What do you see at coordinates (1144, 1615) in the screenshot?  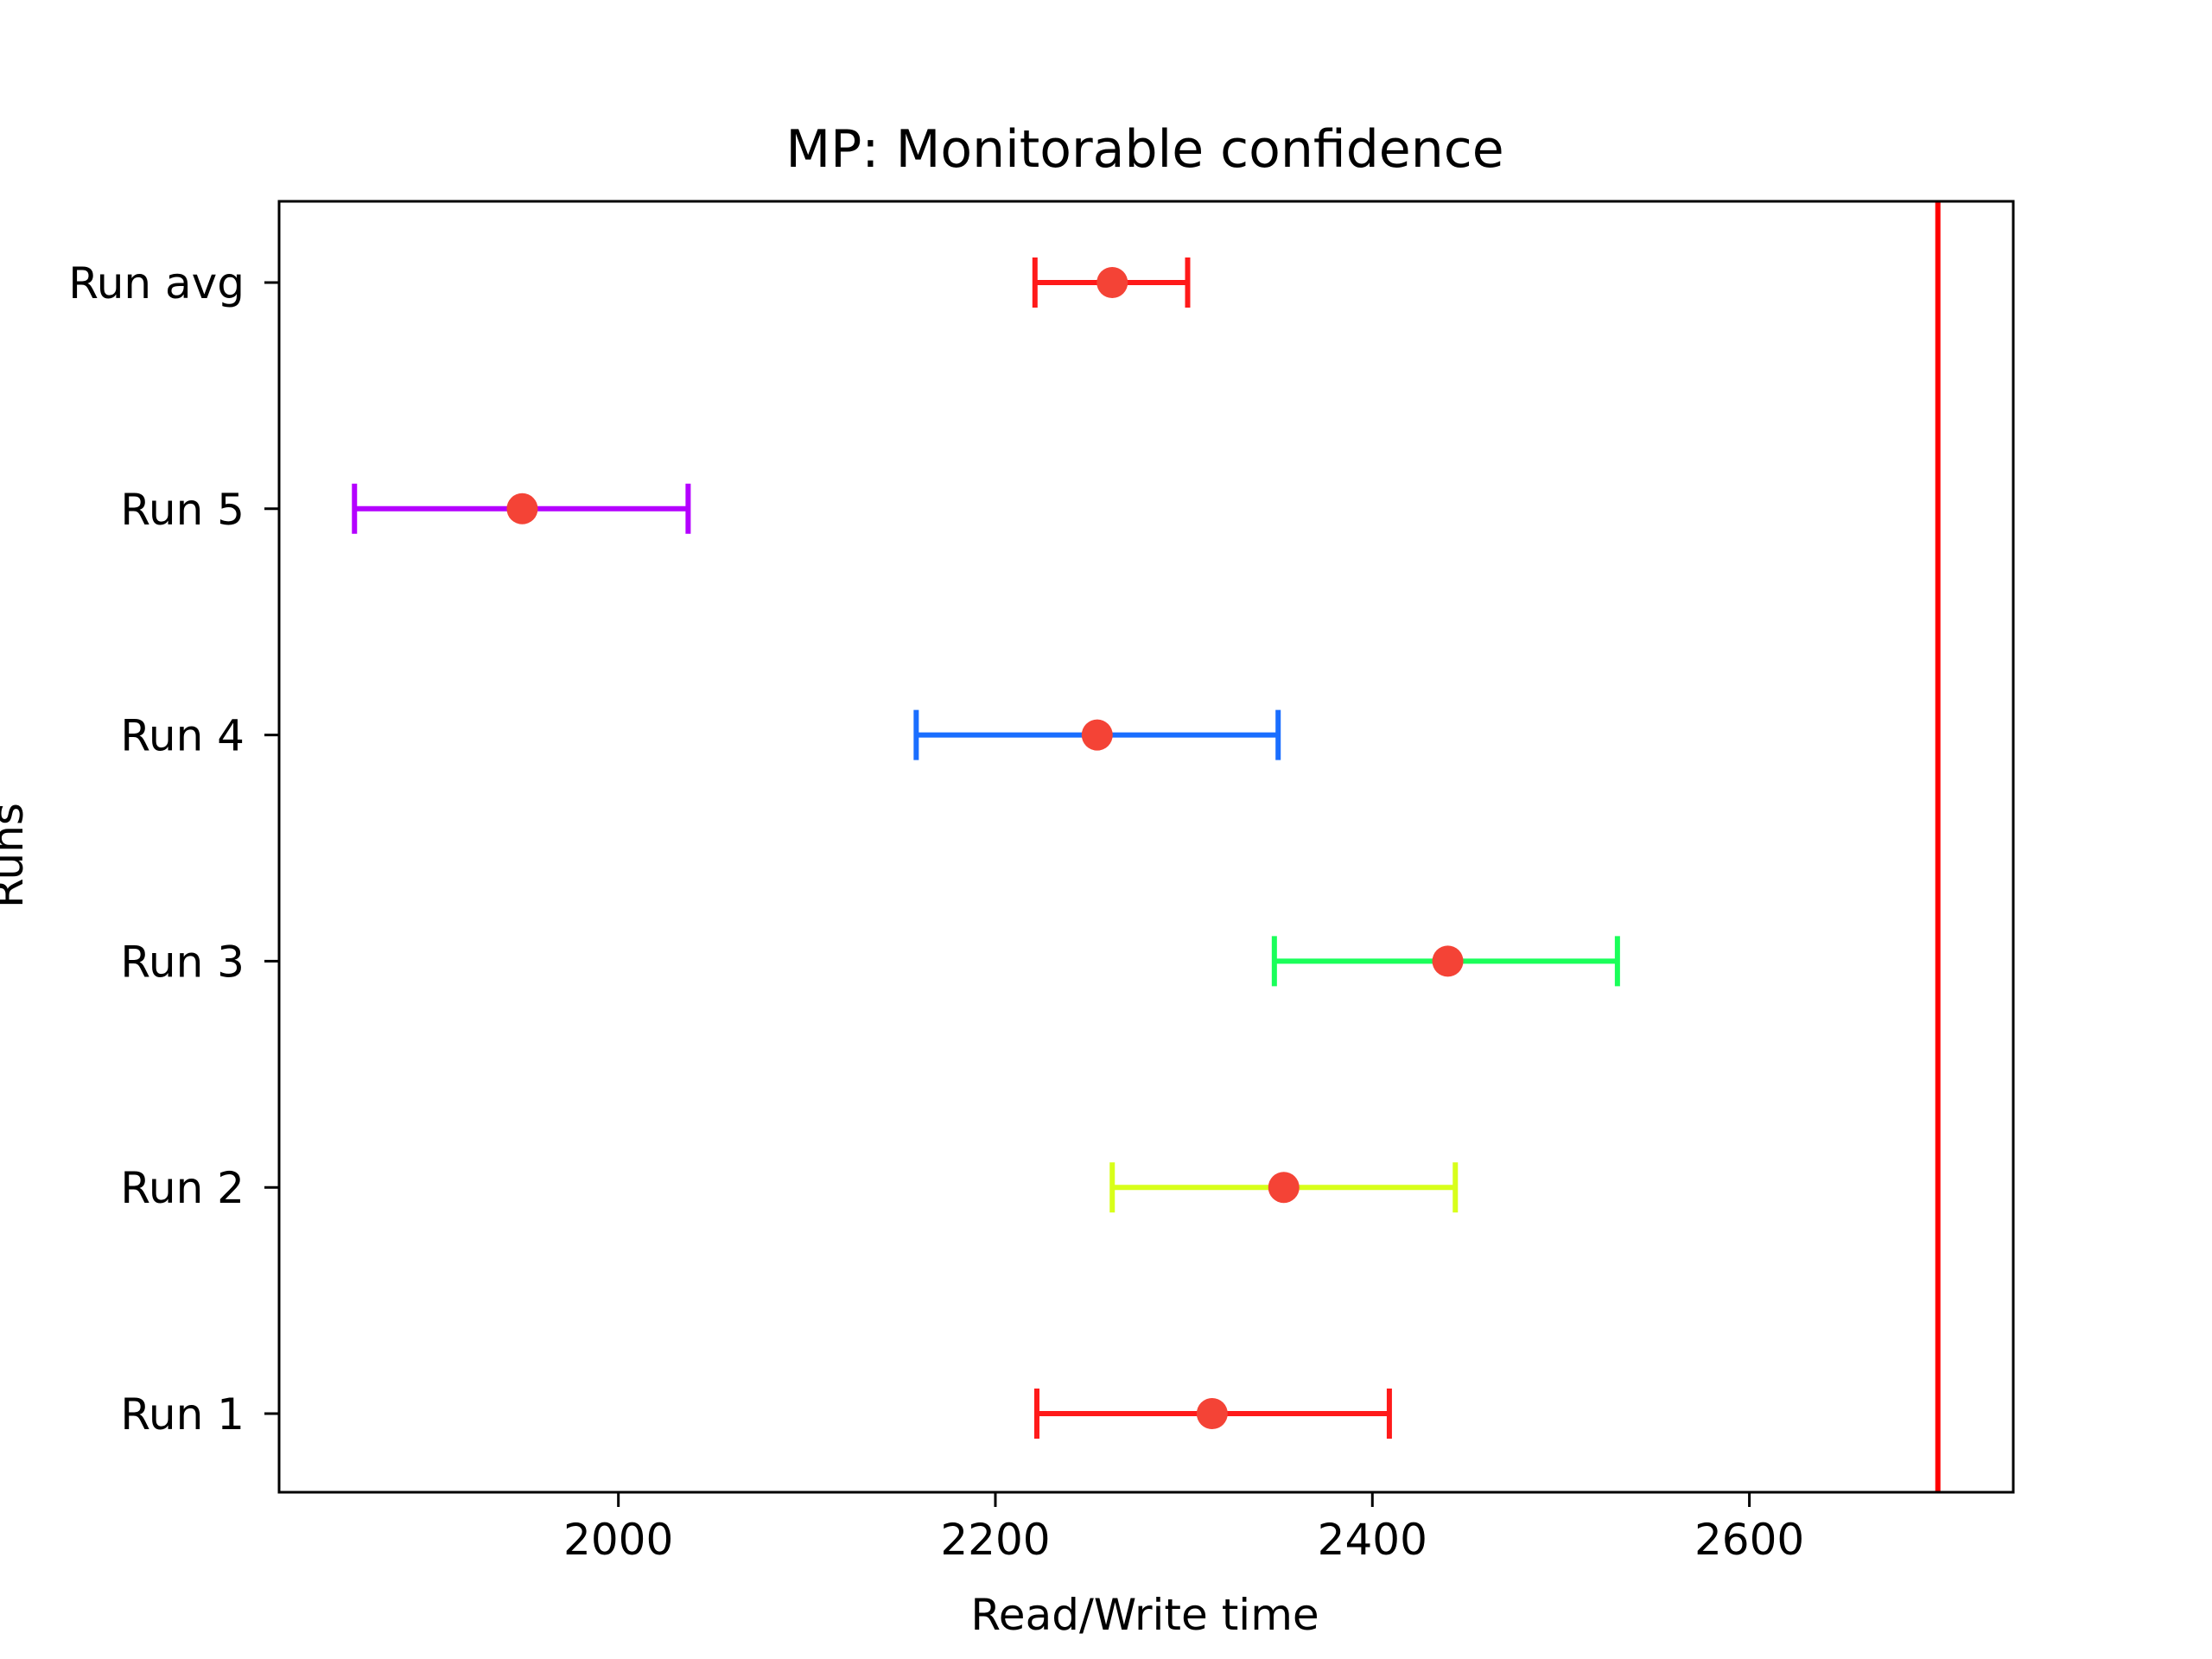 I see `x-axis-label: Read/Write time` at bounding box center [1144, 1615].